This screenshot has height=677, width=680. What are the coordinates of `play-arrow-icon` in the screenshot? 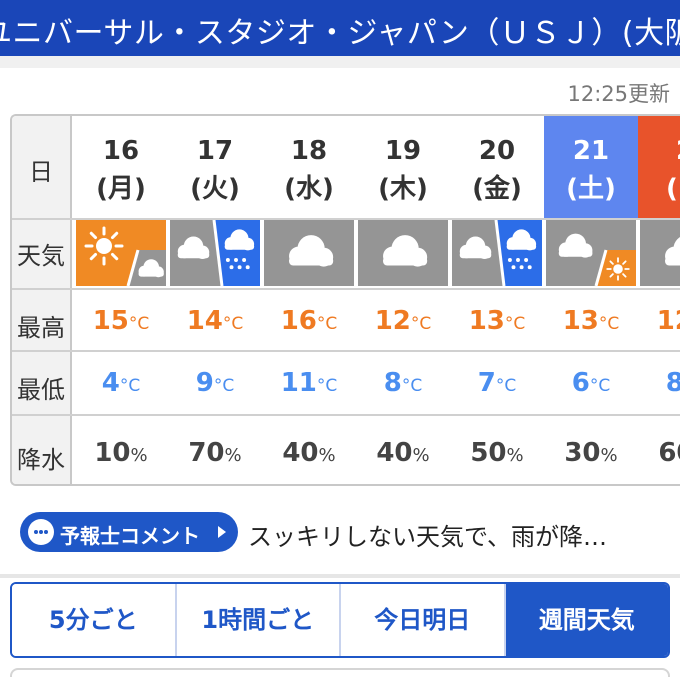 It's located at (222, 532).